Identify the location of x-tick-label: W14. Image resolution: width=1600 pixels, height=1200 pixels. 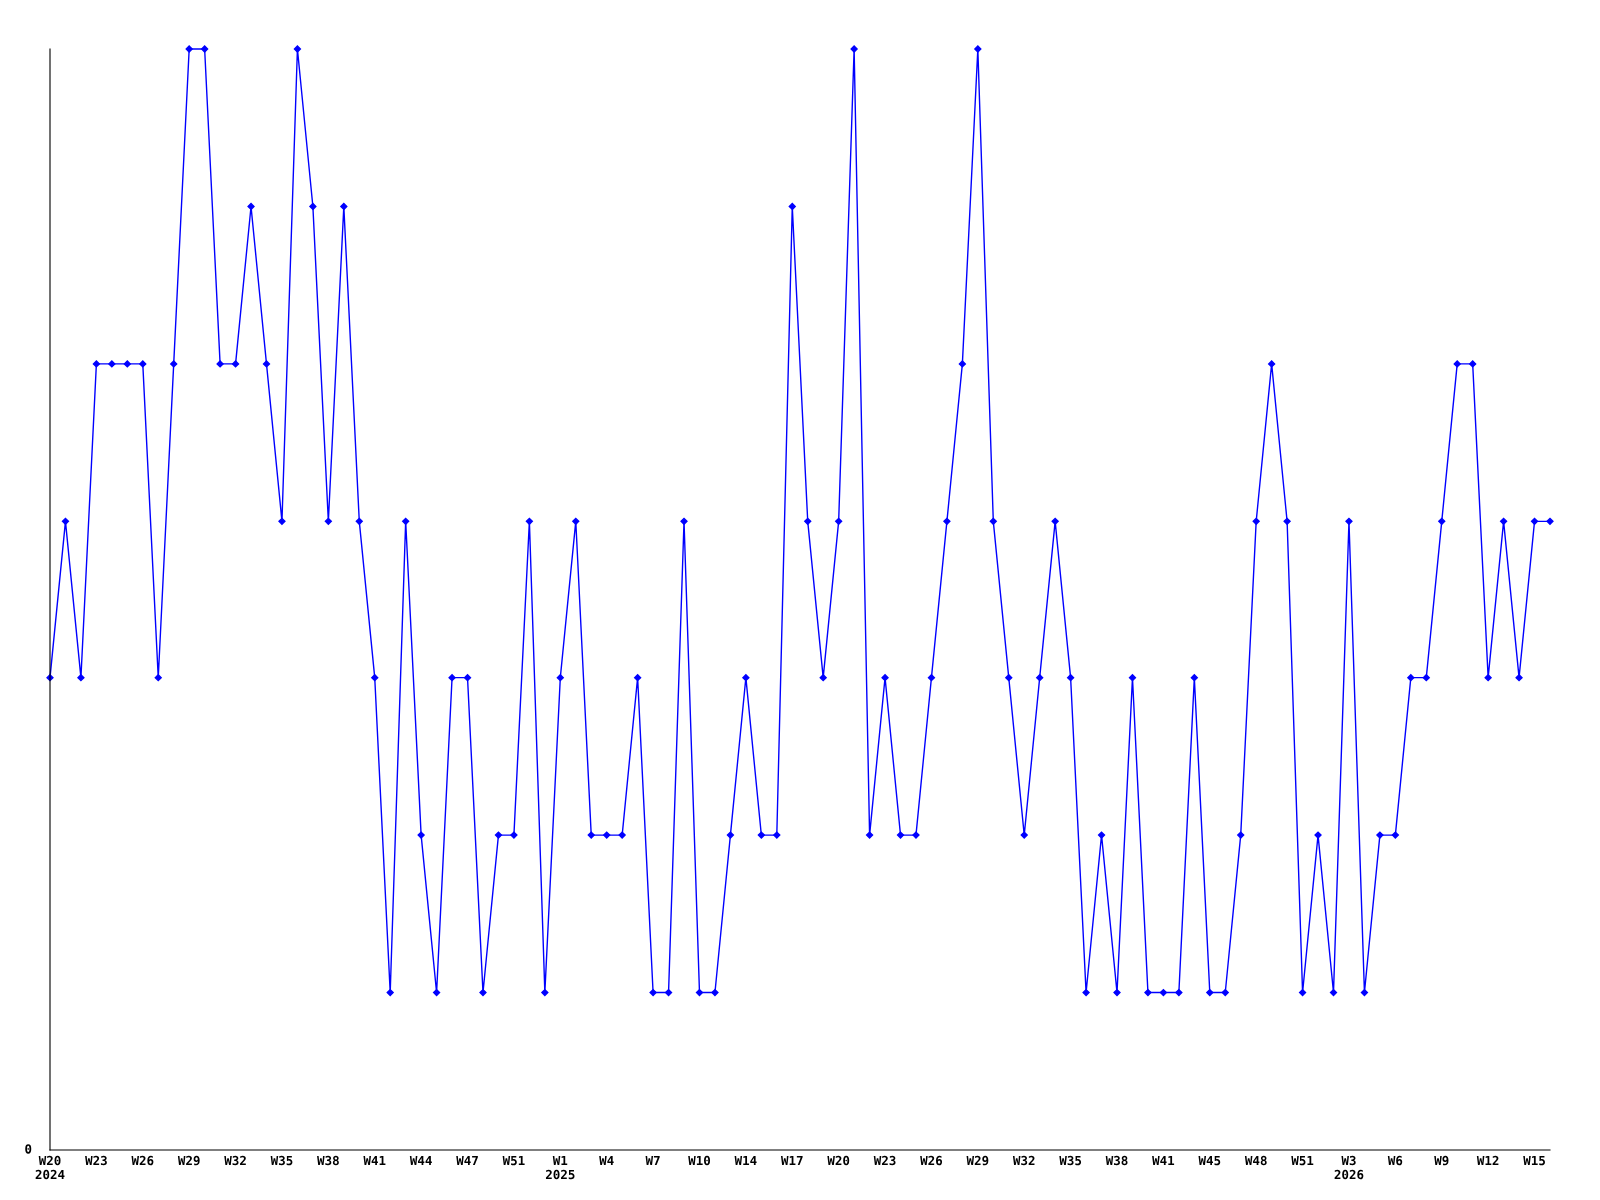
(745, 1160).